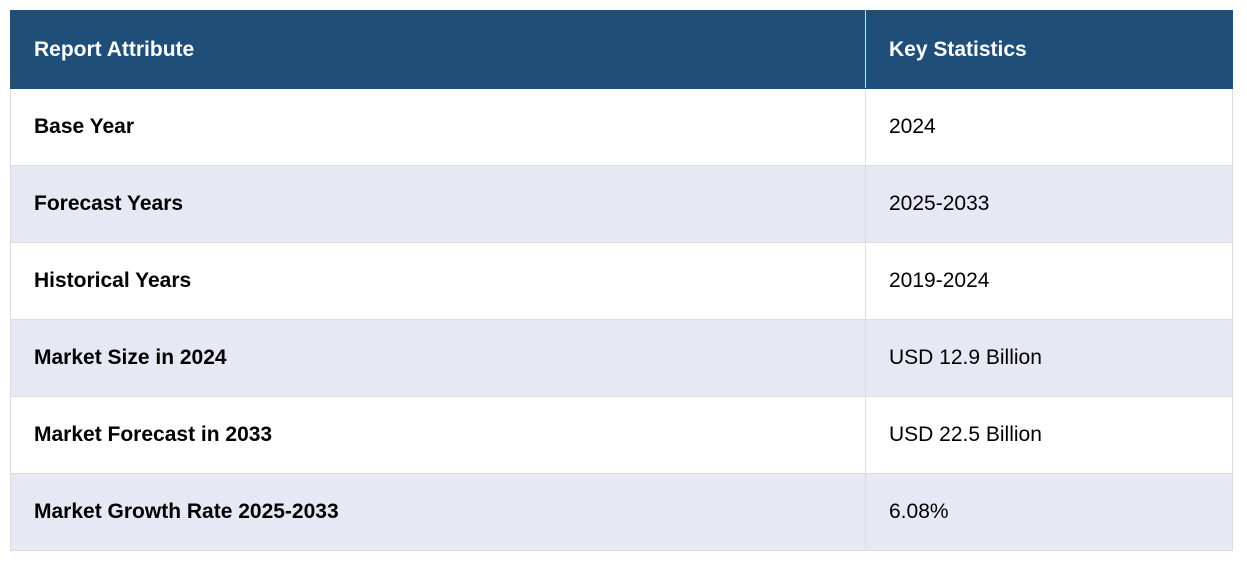 Image resolution: width=1247 pixels, height=568 pixels. What do you see at coordinates (1049, 512) in the screenshot?
I see `row-value: 6.08%` at bounding box center [1049, 512].